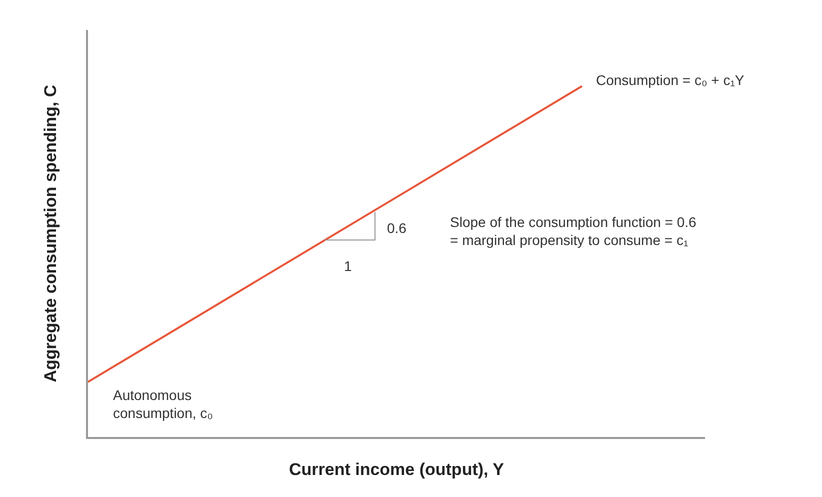 The image size is (822, 497). Describe the element at coordinates (396, 469) in the screenshot. I see `x-axis-title: Current income (output), Y` at that location.